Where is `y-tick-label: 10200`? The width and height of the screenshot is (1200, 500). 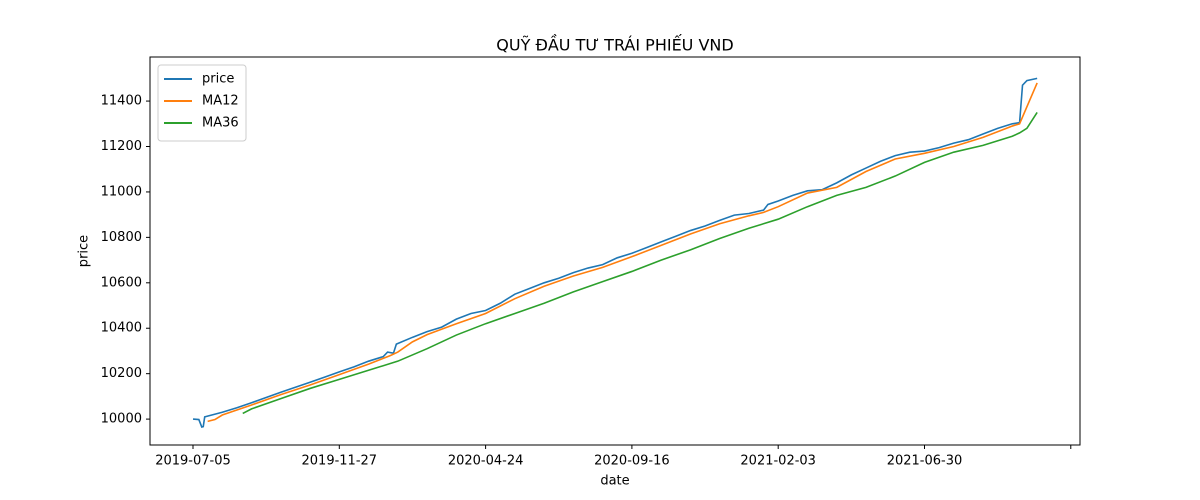 y-tick-label: 10200 is located at coordinates (121, 373).